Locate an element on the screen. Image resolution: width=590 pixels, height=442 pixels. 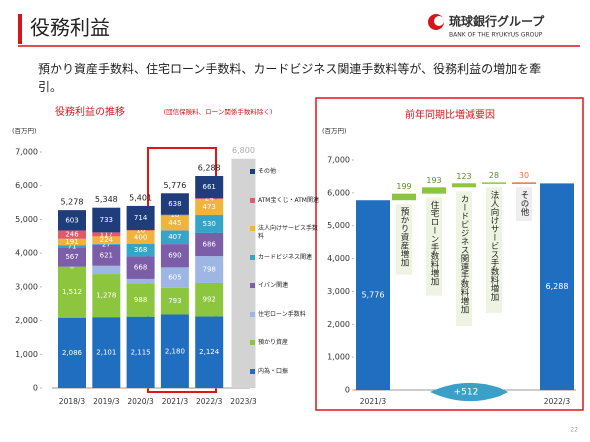
legend-label: イバン関連 is located at coordinates (273, 285).